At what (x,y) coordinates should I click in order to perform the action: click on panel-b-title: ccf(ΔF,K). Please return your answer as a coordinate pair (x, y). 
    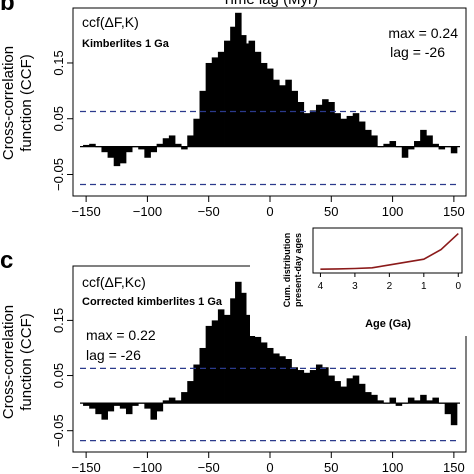
    Looking at the image, I should click on (110, 22).